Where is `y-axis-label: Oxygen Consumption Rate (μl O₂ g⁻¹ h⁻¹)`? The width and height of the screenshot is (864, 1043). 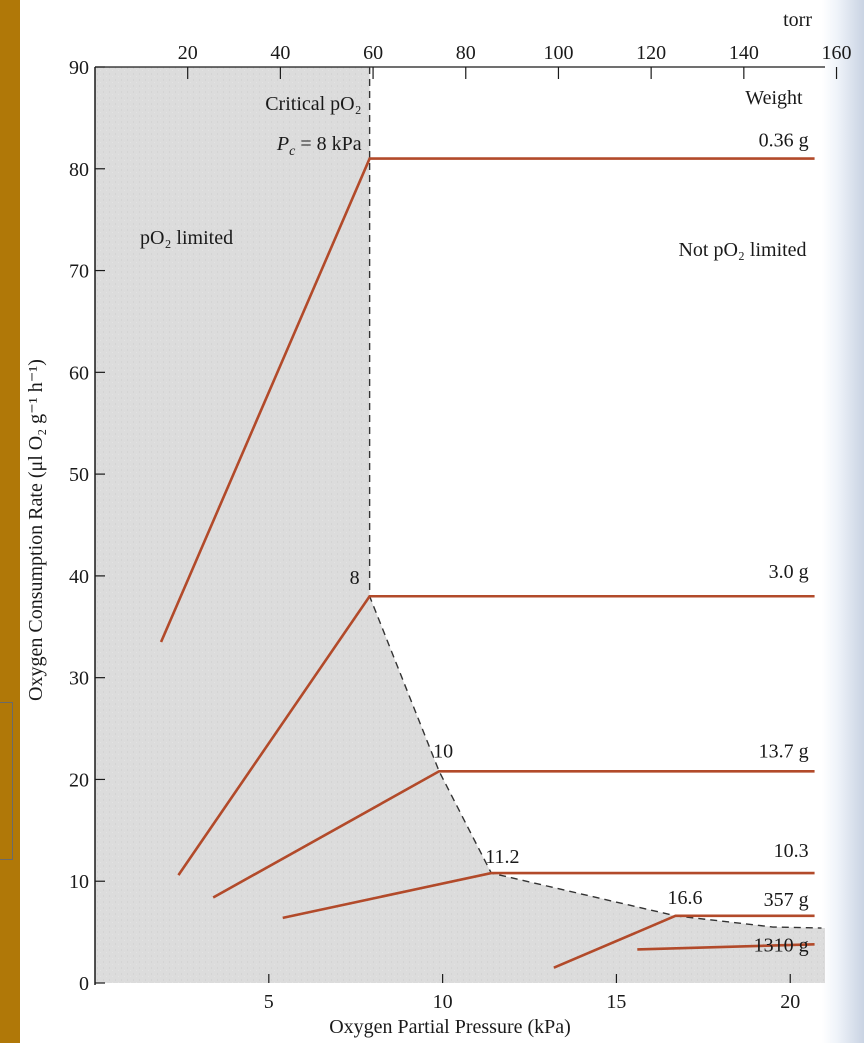 y-axis-label: Oxygen Consumption Rate (μl O₂ g⁻¹ h⁻¹) is located at coordinates (36, 530).